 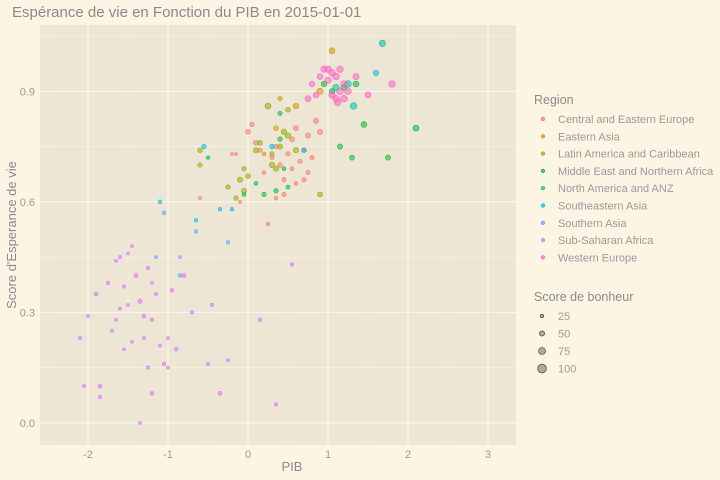 I want to click on region-legend-title: Region, so click(x=554, y=100).